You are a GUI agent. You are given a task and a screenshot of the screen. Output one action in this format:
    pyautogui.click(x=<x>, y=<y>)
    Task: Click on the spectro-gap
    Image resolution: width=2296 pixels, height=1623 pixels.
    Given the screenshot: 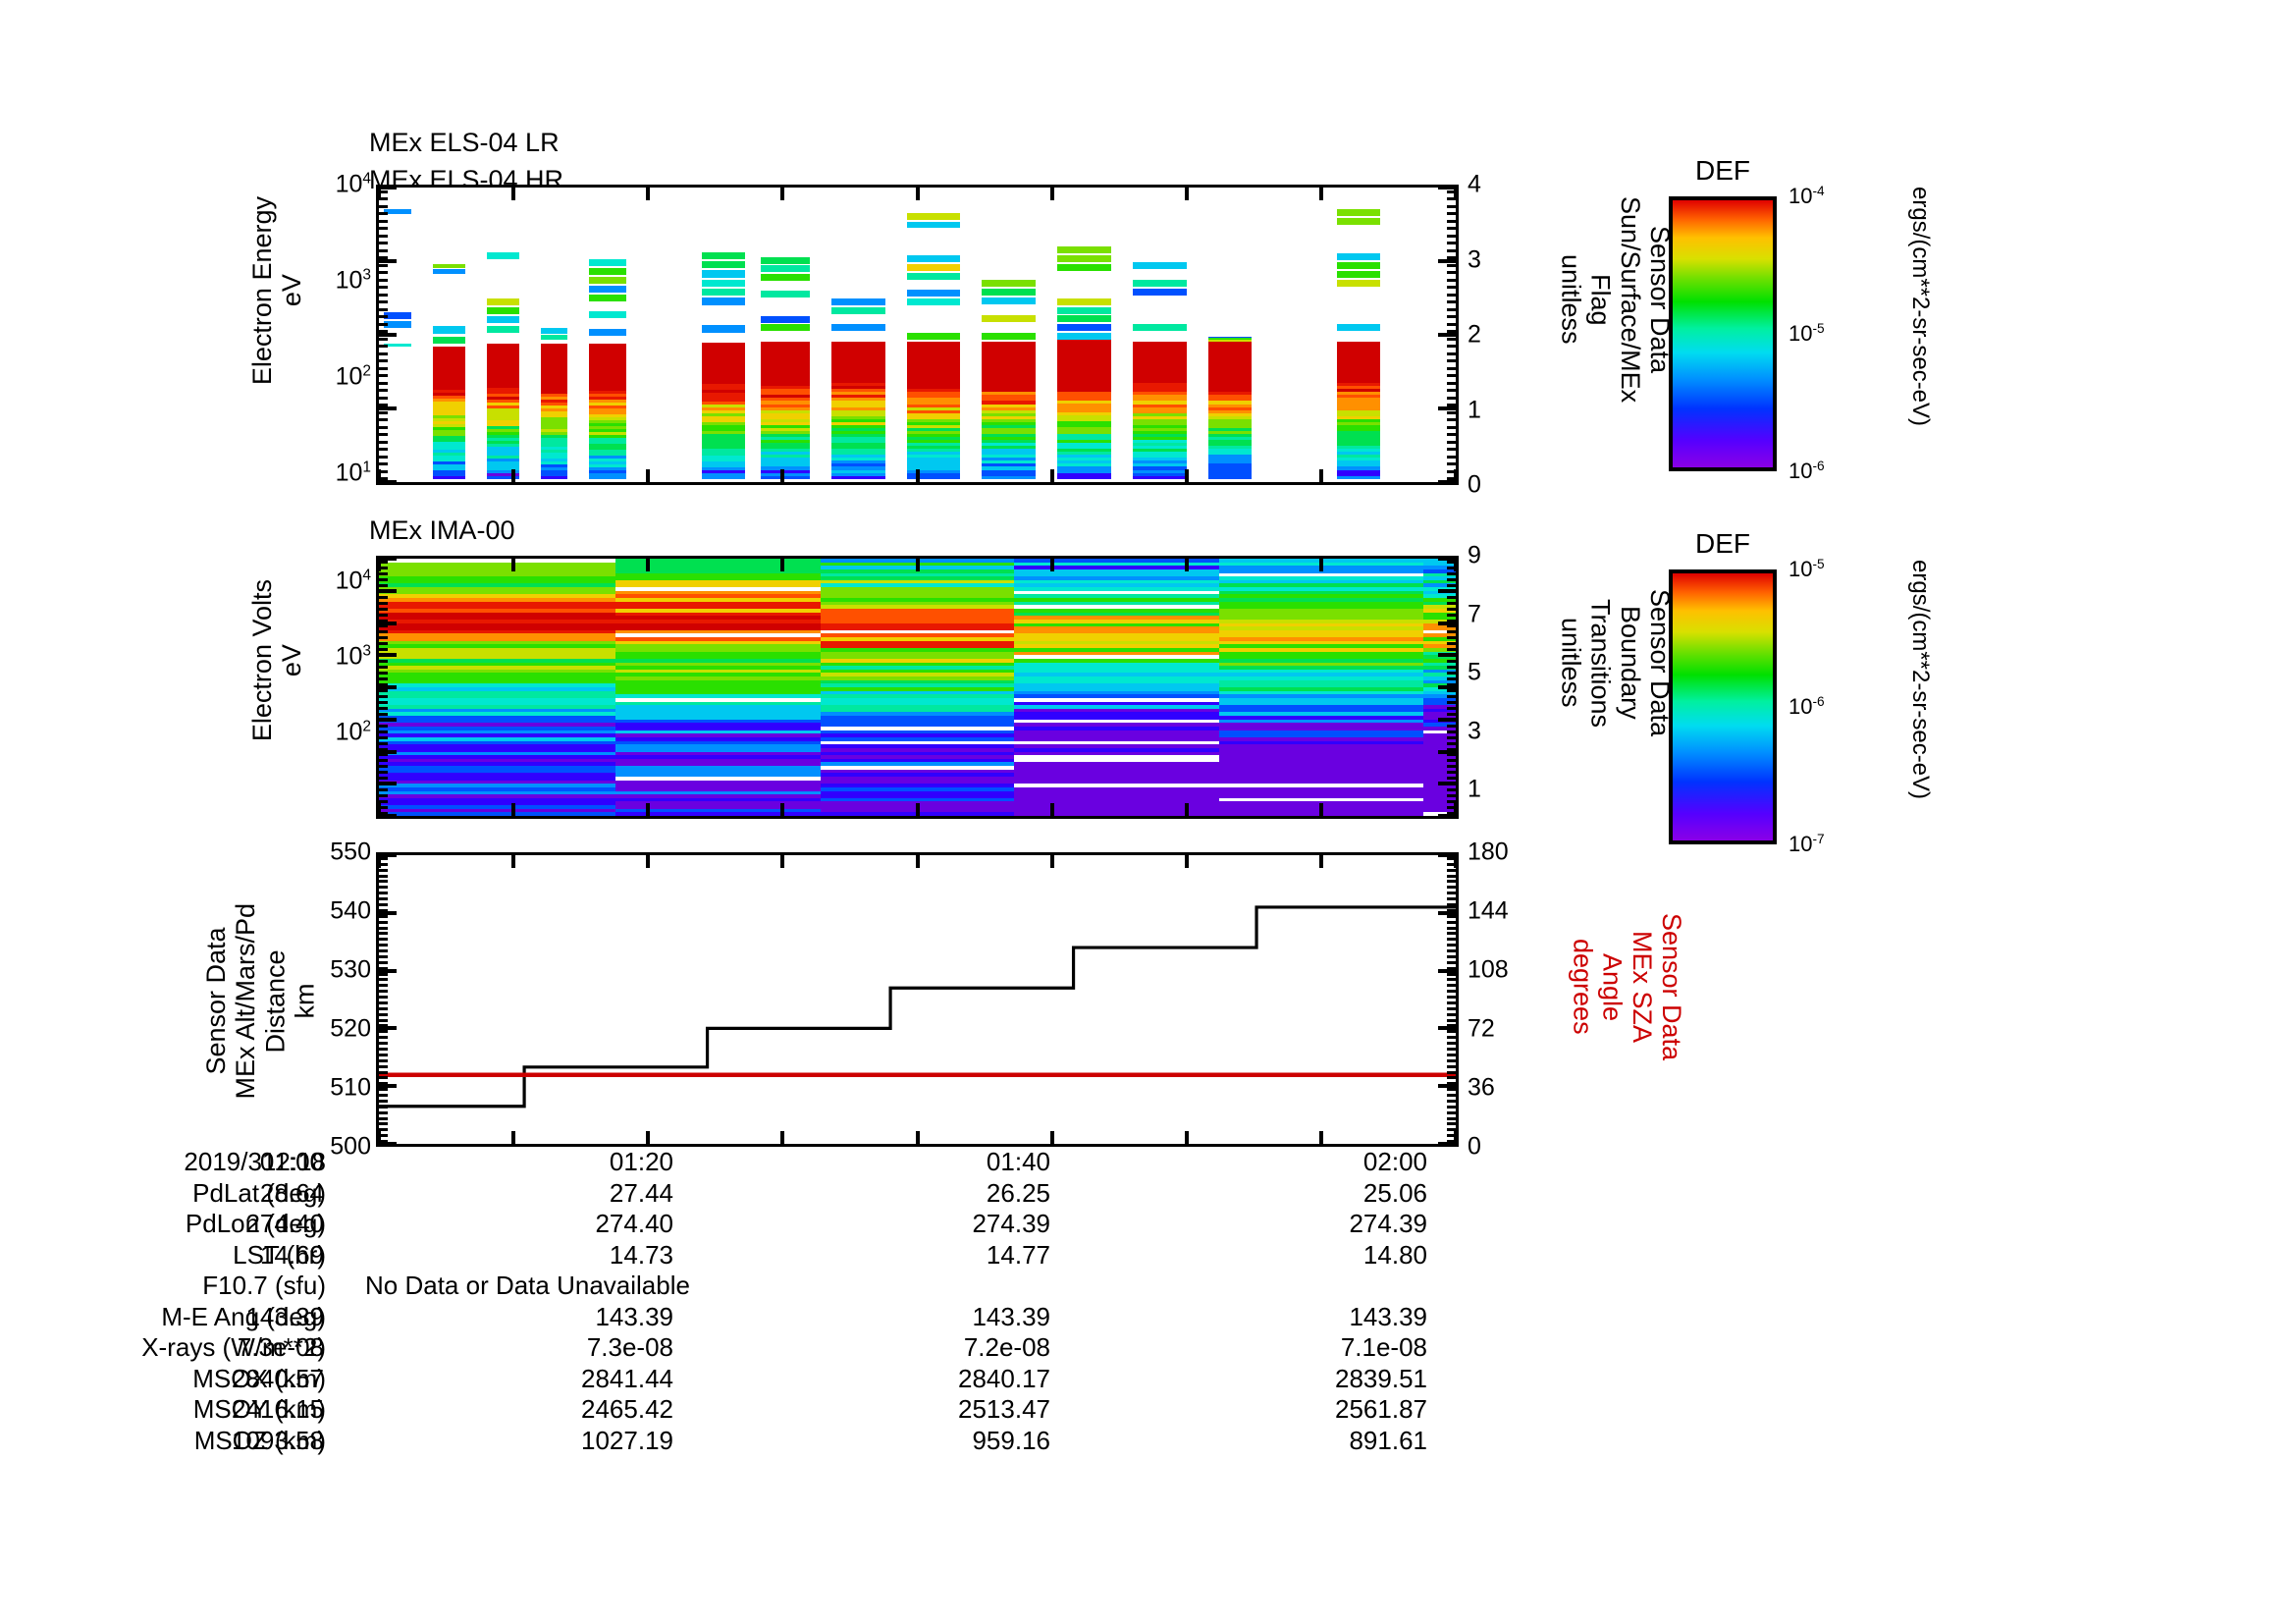 What is the action you would take?
    pyautogui.click(x=1321, y=786)
    